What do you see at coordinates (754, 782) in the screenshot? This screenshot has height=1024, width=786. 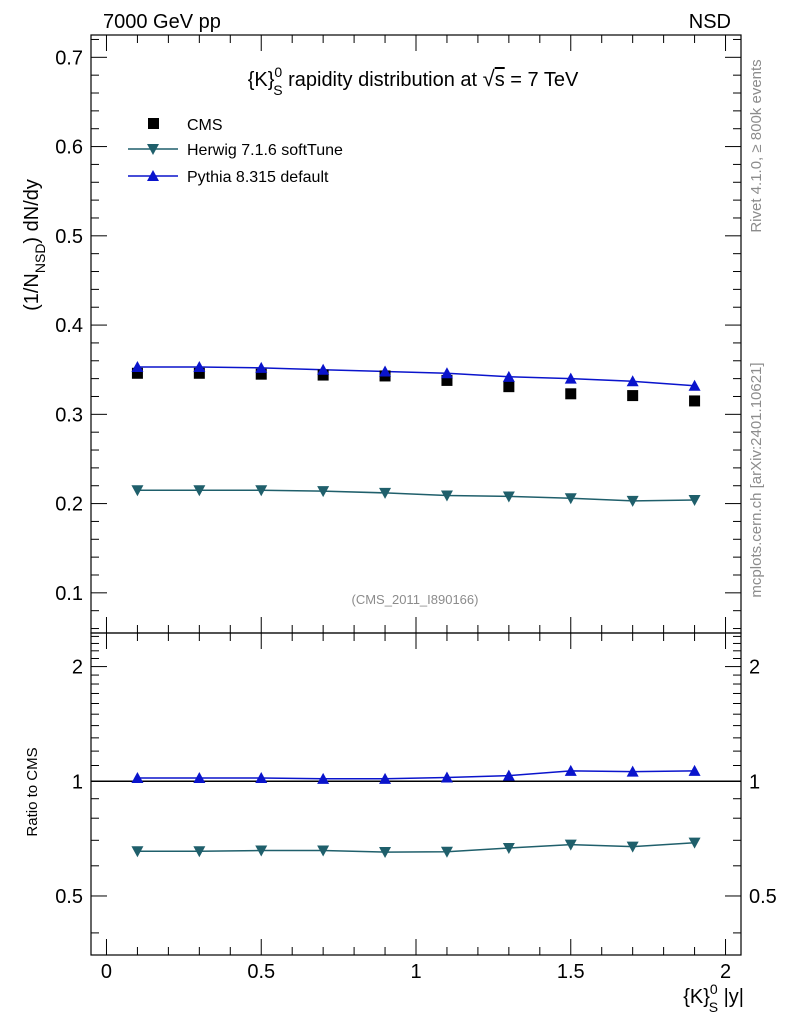 I see `ratio-y-tick-label-right: 1` at bounding box center [754, 782].